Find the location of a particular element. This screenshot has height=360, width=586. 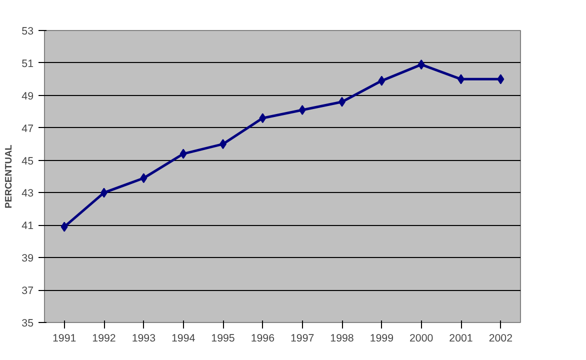

x-tick-label: 1994 is located at coordinates (183, 338).